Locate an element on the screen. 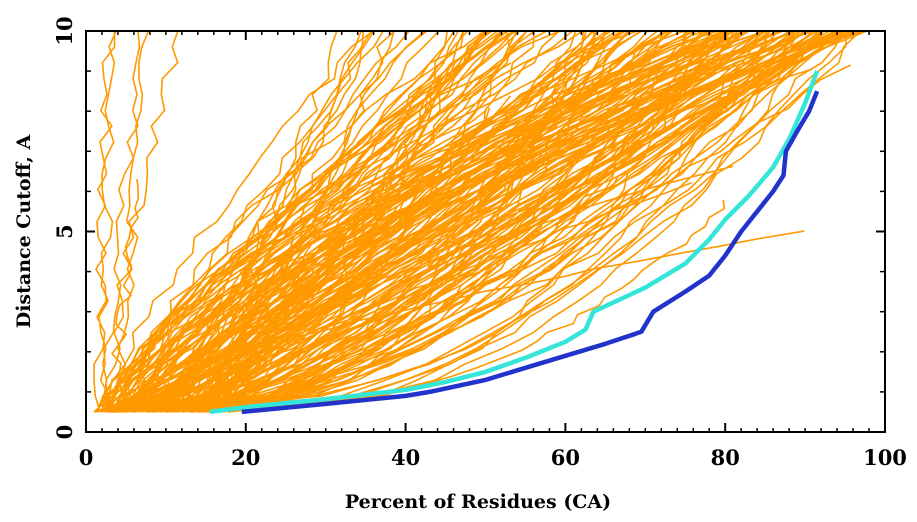 The image size is (917, 522). y-tick-label: 10 is located at coordinates (64, 30).